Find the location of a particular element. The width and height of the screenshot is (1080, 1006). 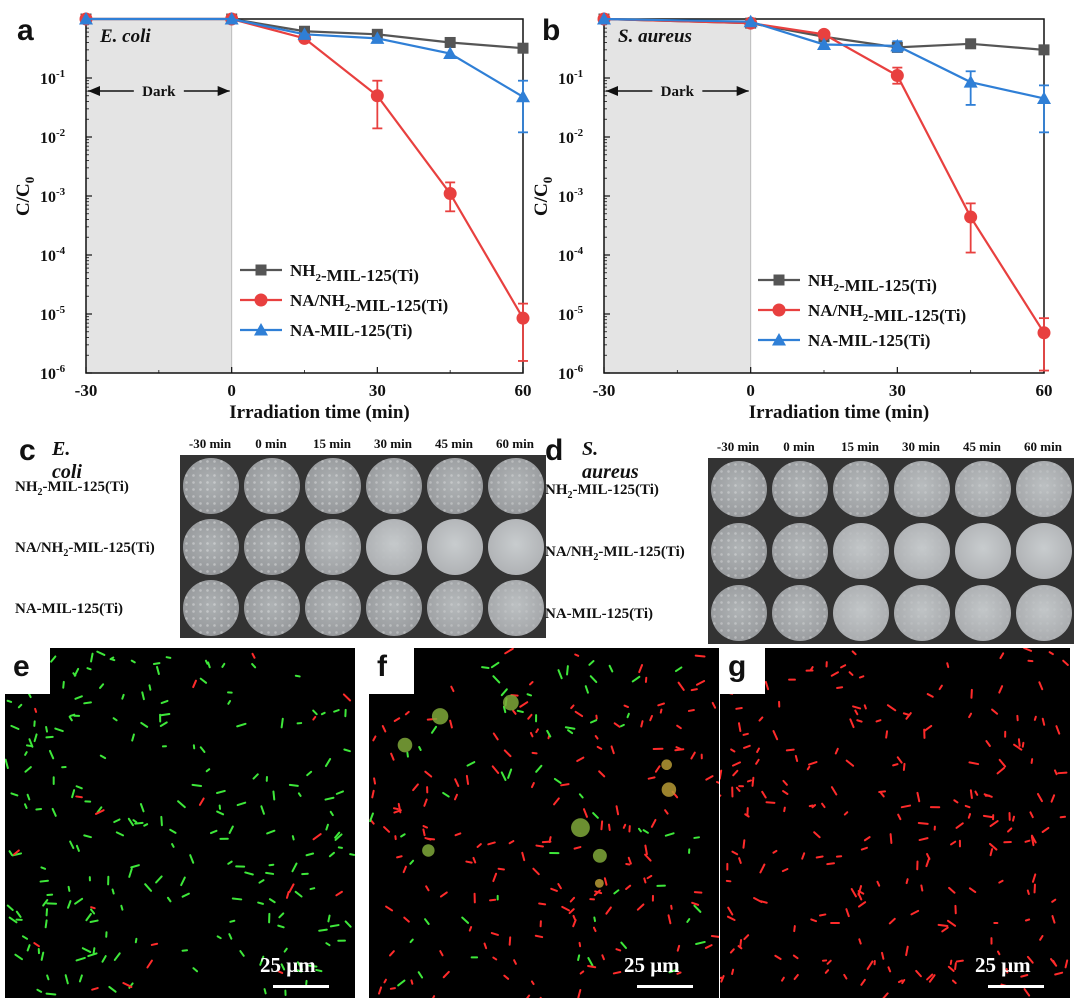

scalebar-label: 25 μm is located at coordinates (652, 965).